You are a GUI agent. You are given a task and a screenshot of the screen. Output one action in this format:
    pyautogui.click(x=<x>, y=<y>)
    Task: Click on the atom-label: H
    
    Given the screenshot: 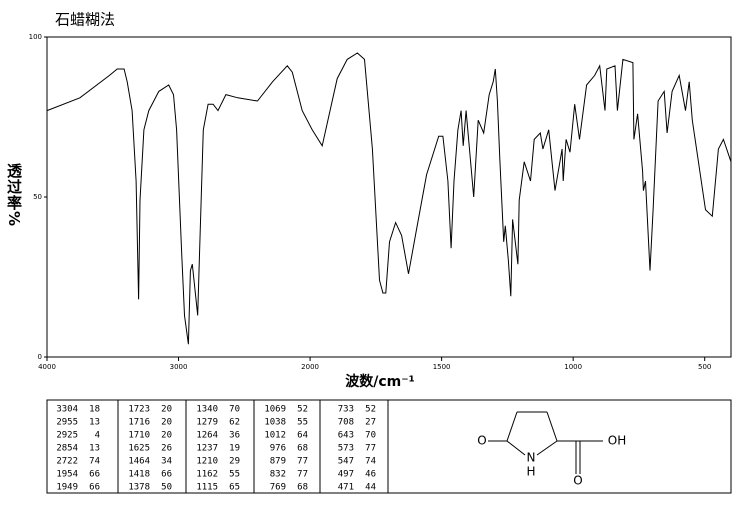 What is the action you would take?
    pyautogui.click(x=530, y=472)
    